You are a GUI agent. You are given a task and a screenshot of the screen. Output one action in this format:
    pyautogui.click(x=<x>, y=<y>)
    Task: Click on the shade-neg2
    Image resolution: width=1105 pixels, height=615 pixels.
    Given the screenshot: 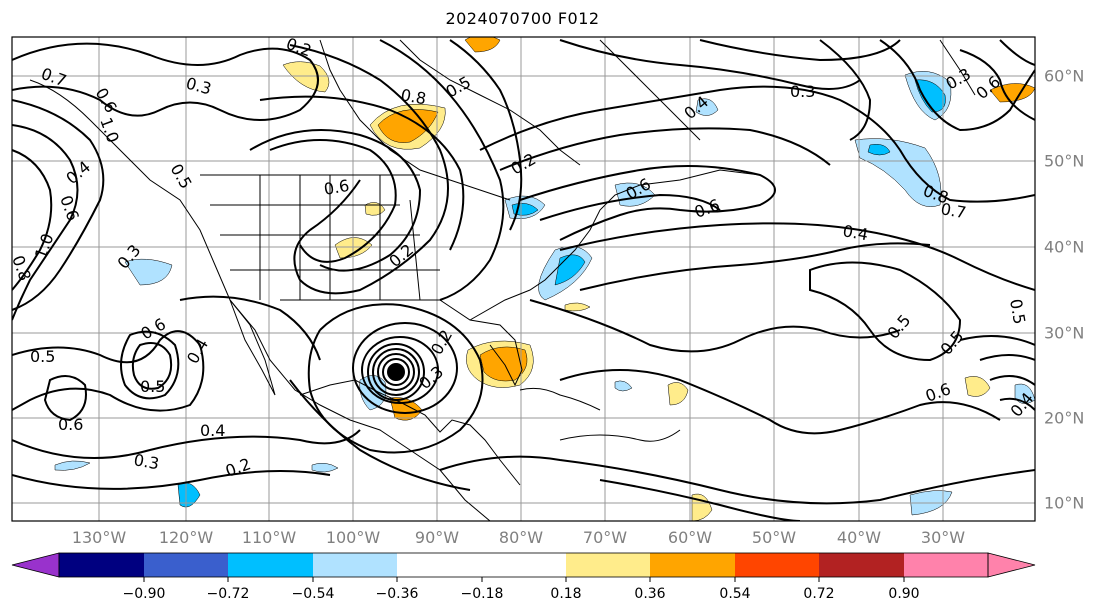 What is the action you would take?
    pyautogui.click(x=879, y=150)
    